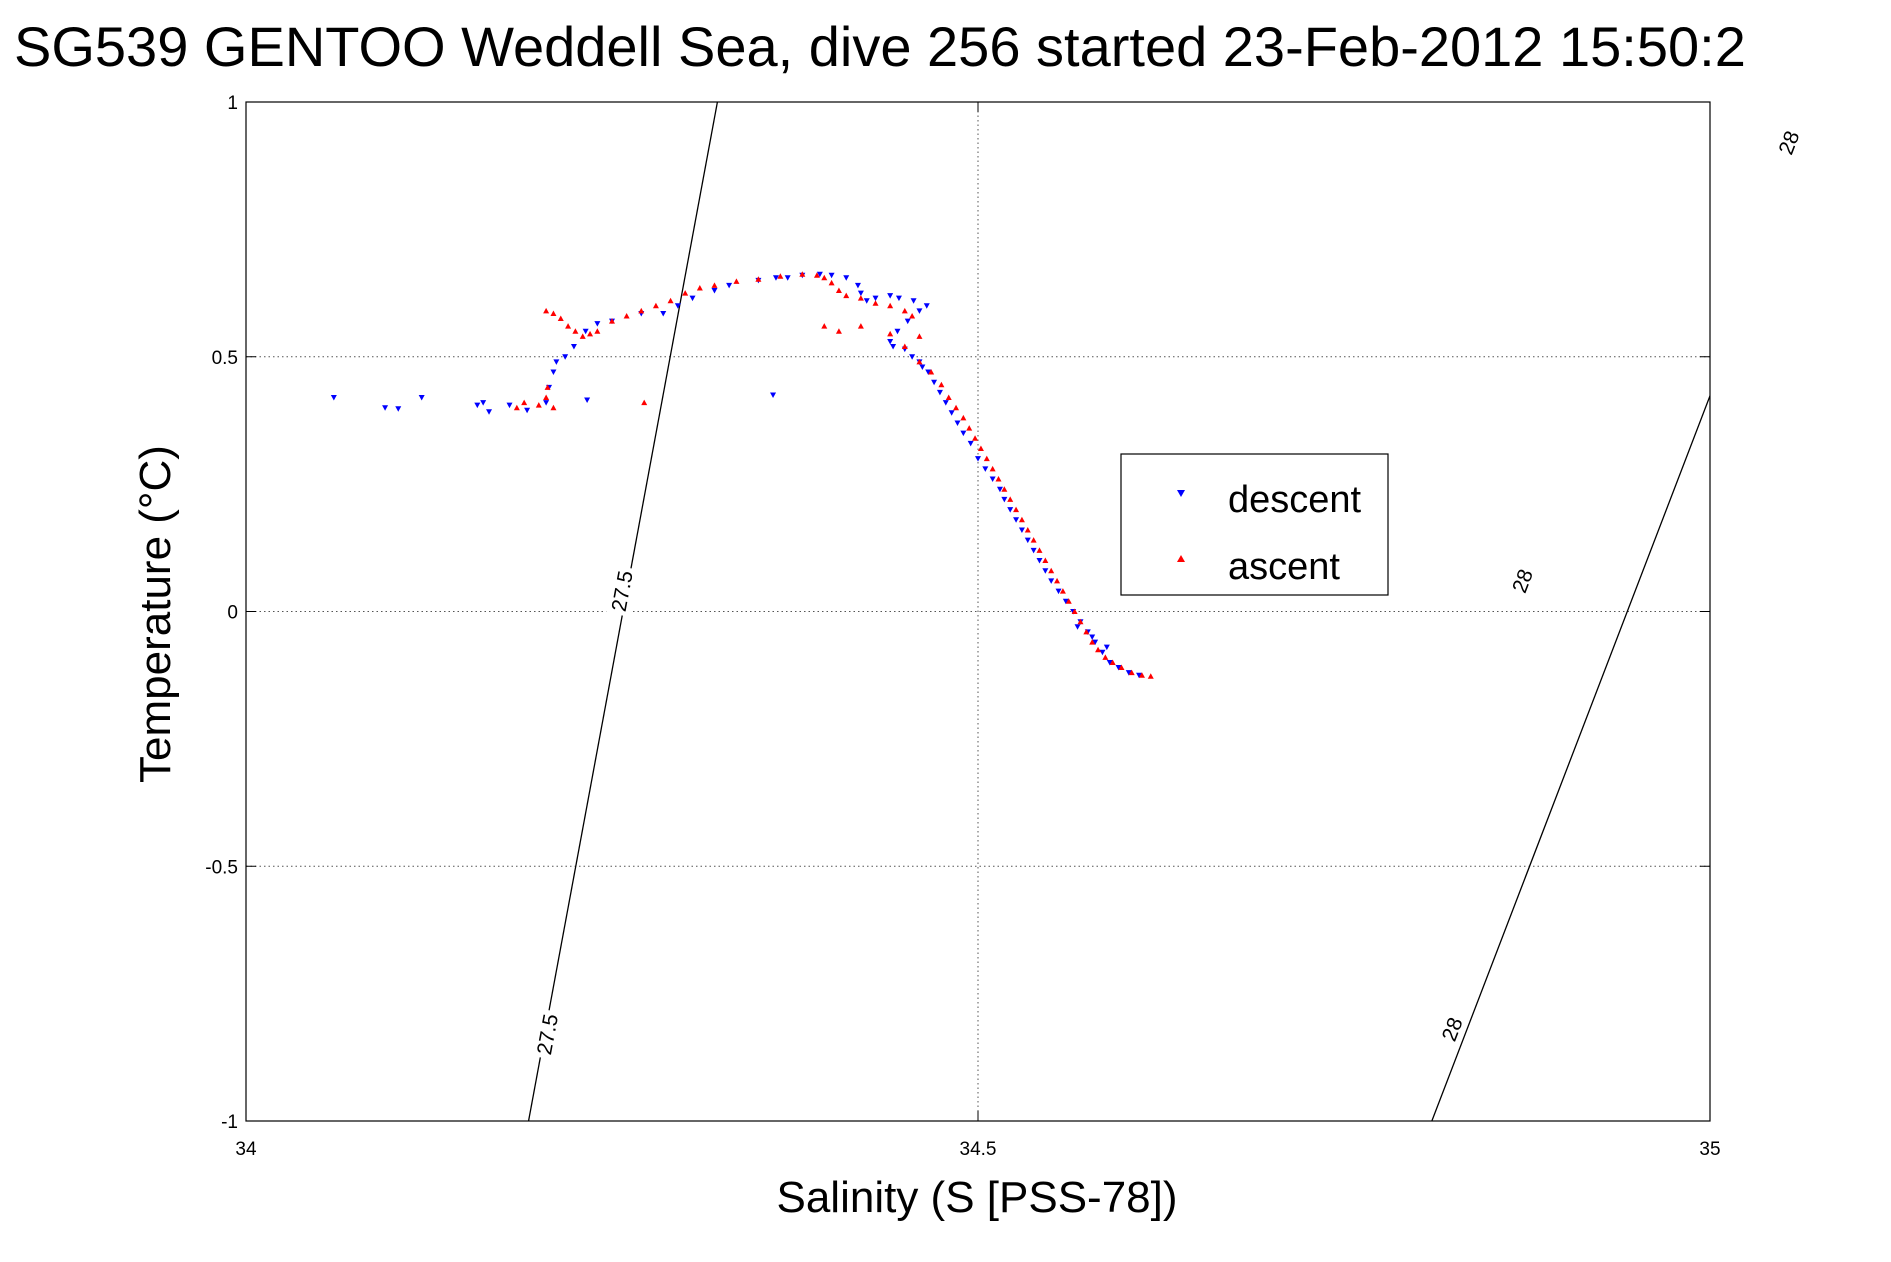  Describe the element at coordinates (978, 1149) in the screenshot. I see `x-tick-label: 34.5` at that location.